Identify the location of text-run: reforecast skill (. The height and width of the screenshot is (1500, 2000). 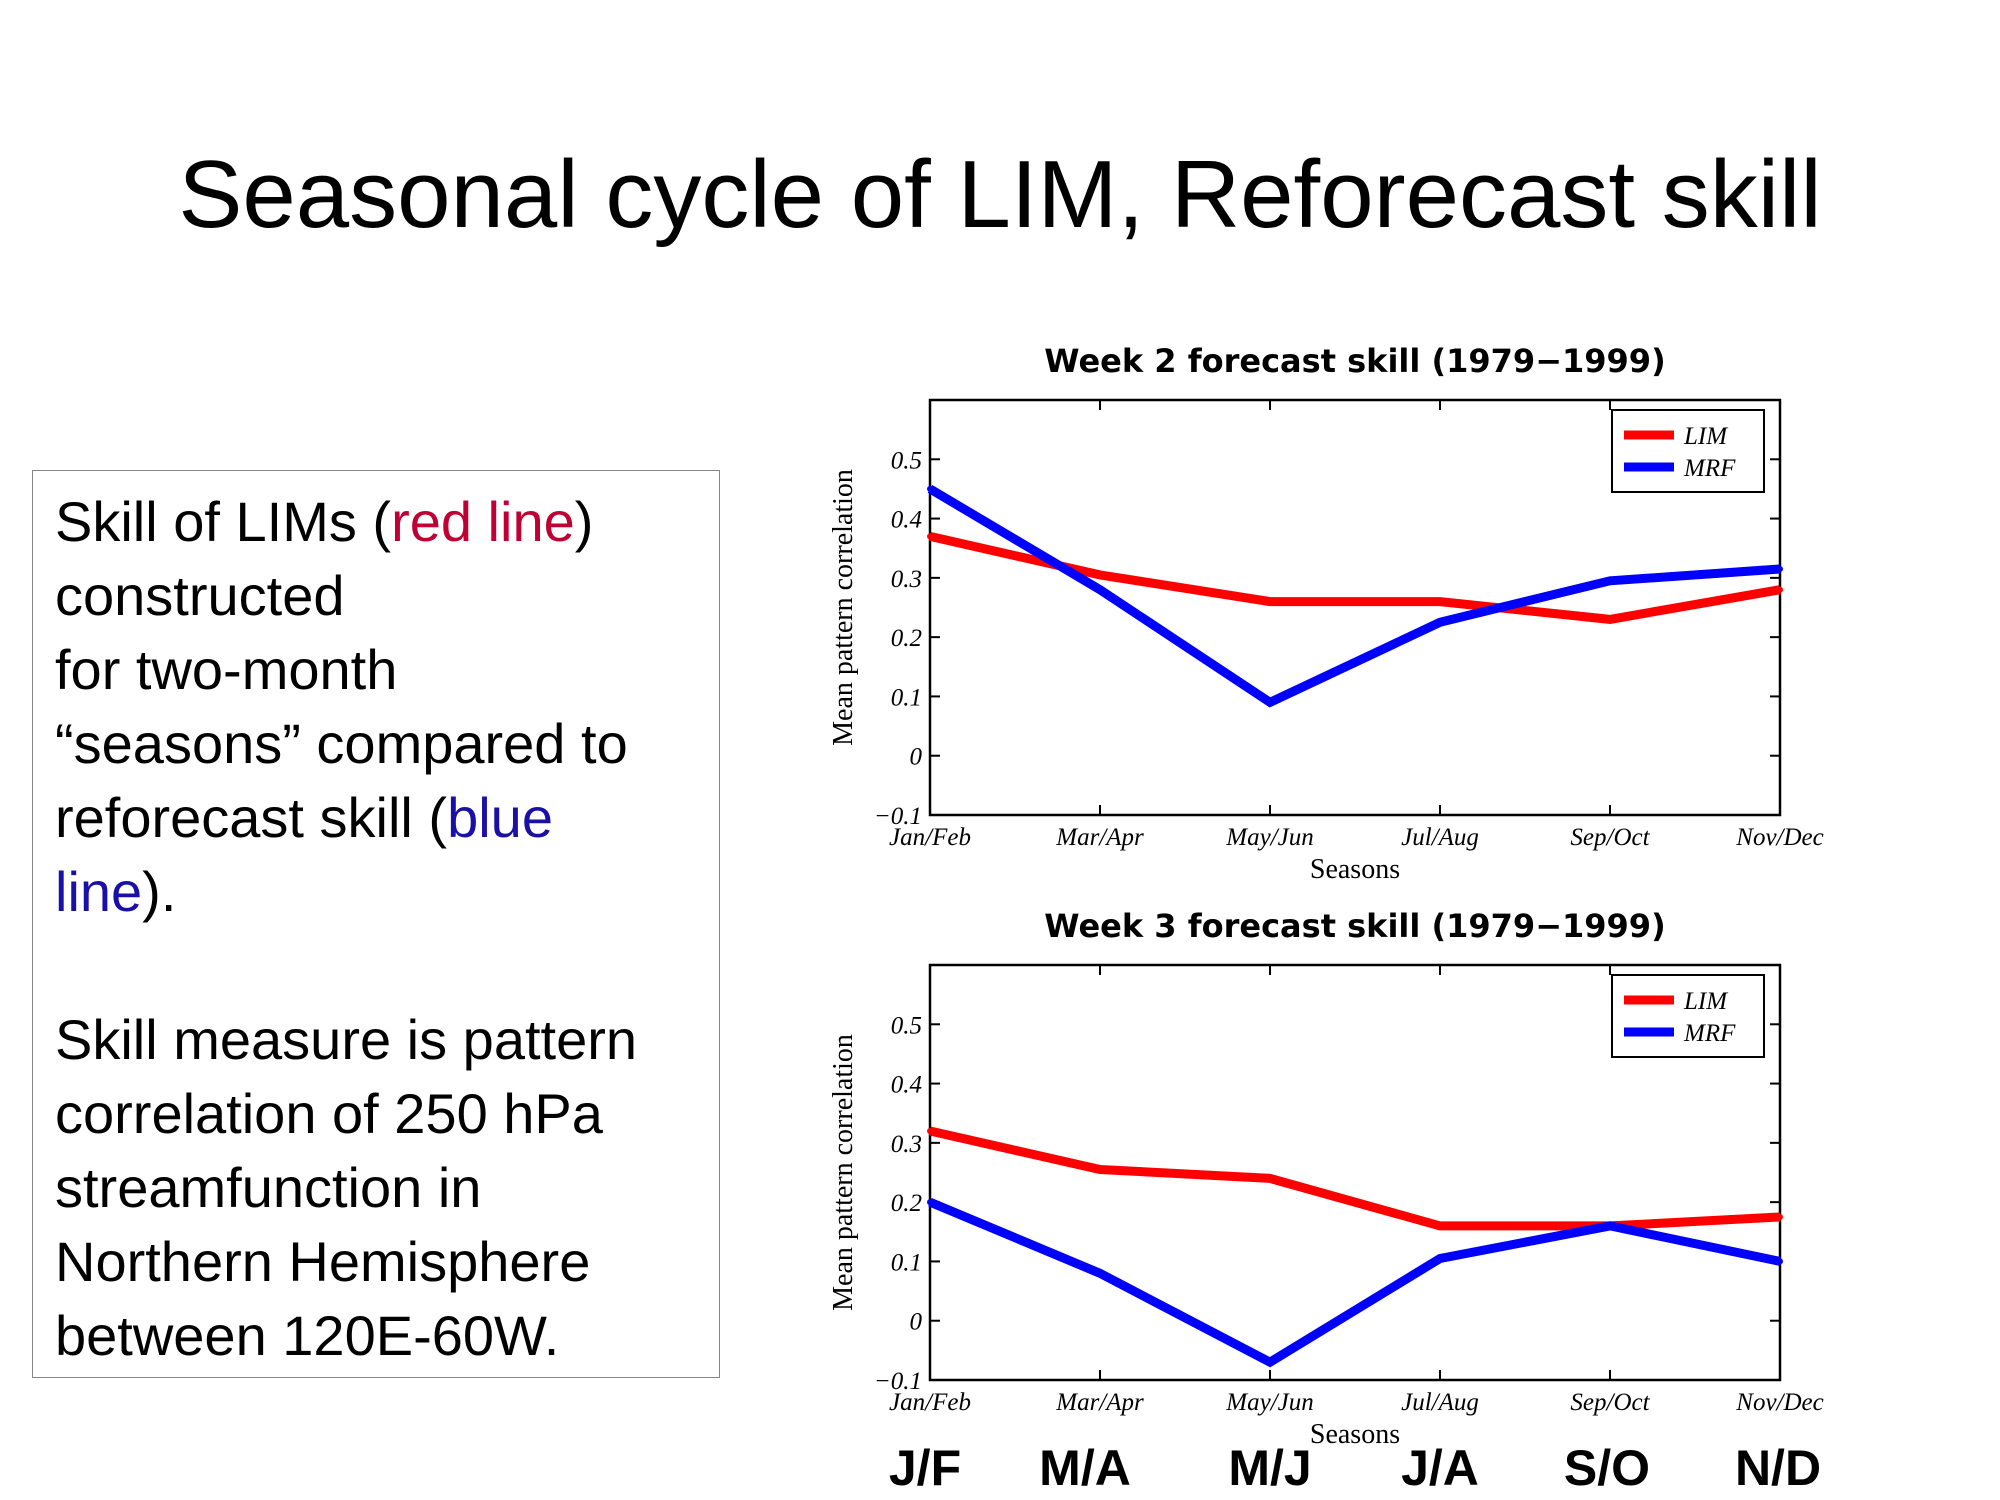
(251, 817).